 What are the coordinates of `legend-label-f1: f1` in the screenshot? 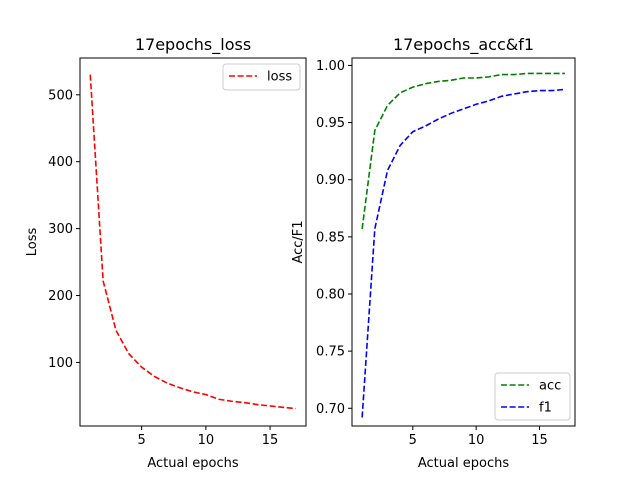 It's located at (545, 408).